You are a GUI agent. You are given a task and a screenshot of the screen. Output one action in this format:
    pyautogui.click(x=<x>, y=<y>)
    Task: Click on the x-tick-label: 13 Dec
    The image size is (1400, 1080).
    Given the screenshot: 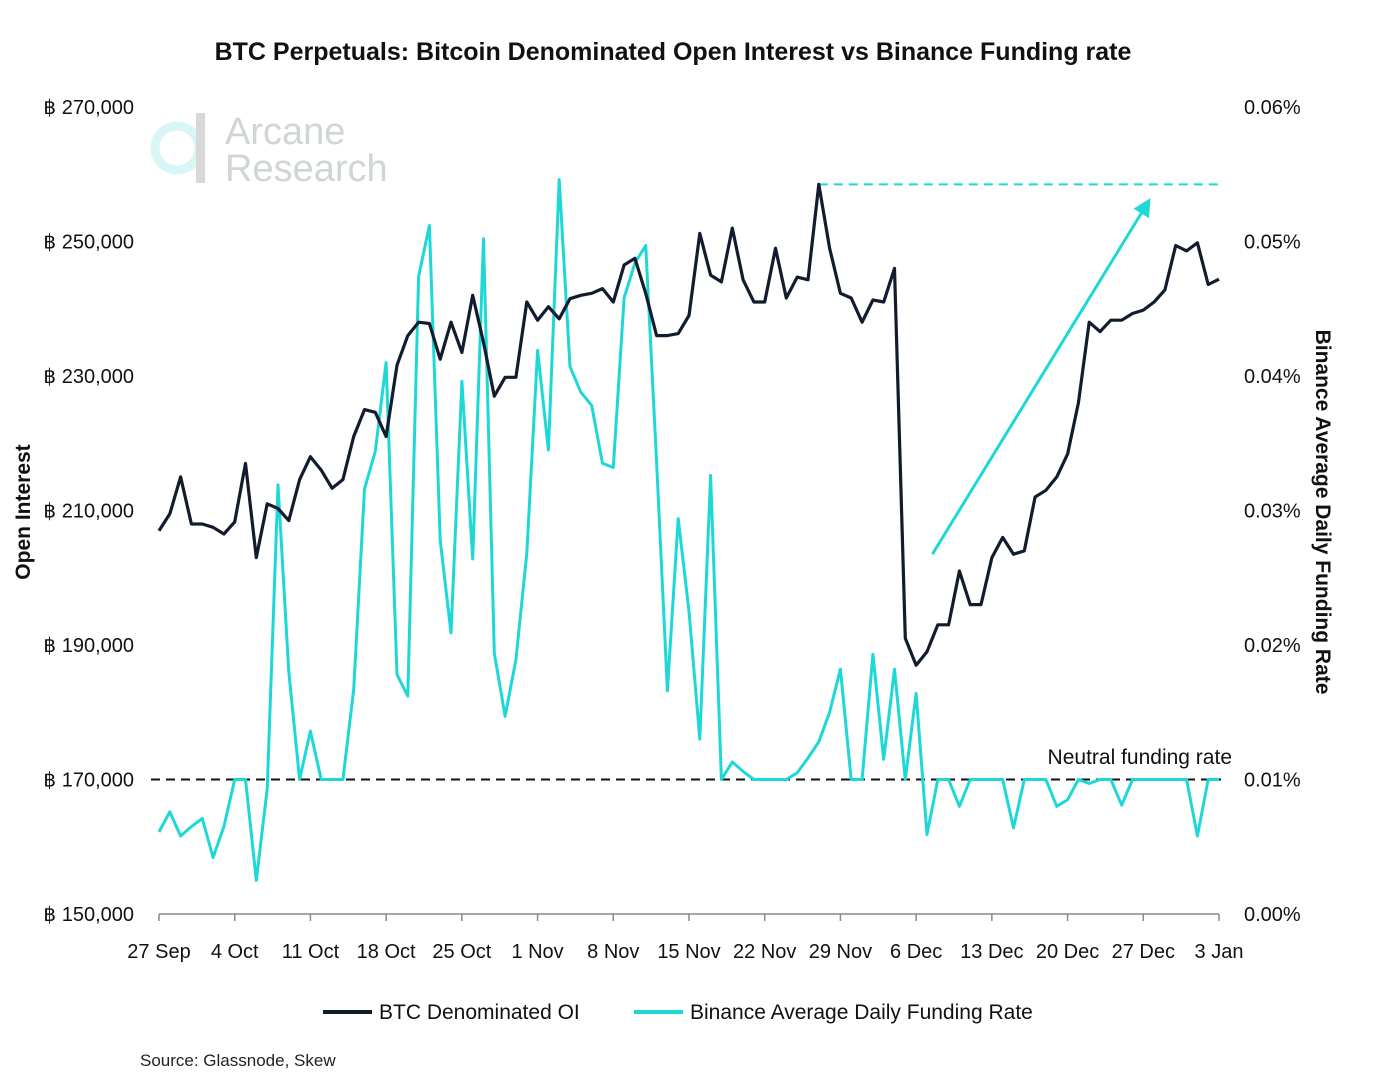 What is the action you would take?
    pyautogui.click(x=991, y=952)
    